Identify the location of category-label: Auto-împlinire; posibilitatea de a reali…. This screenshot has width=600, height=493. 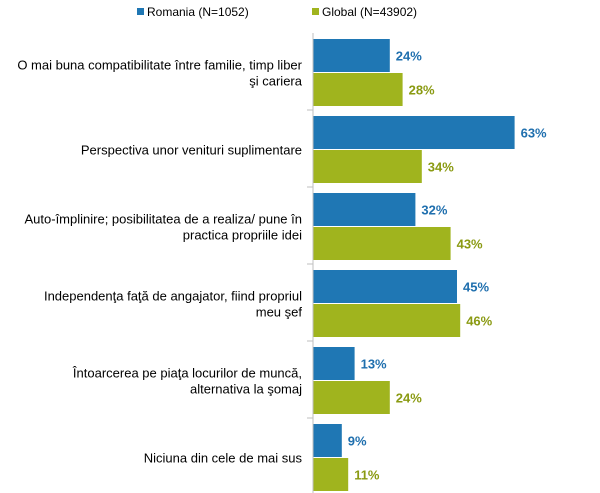
(164, 227).